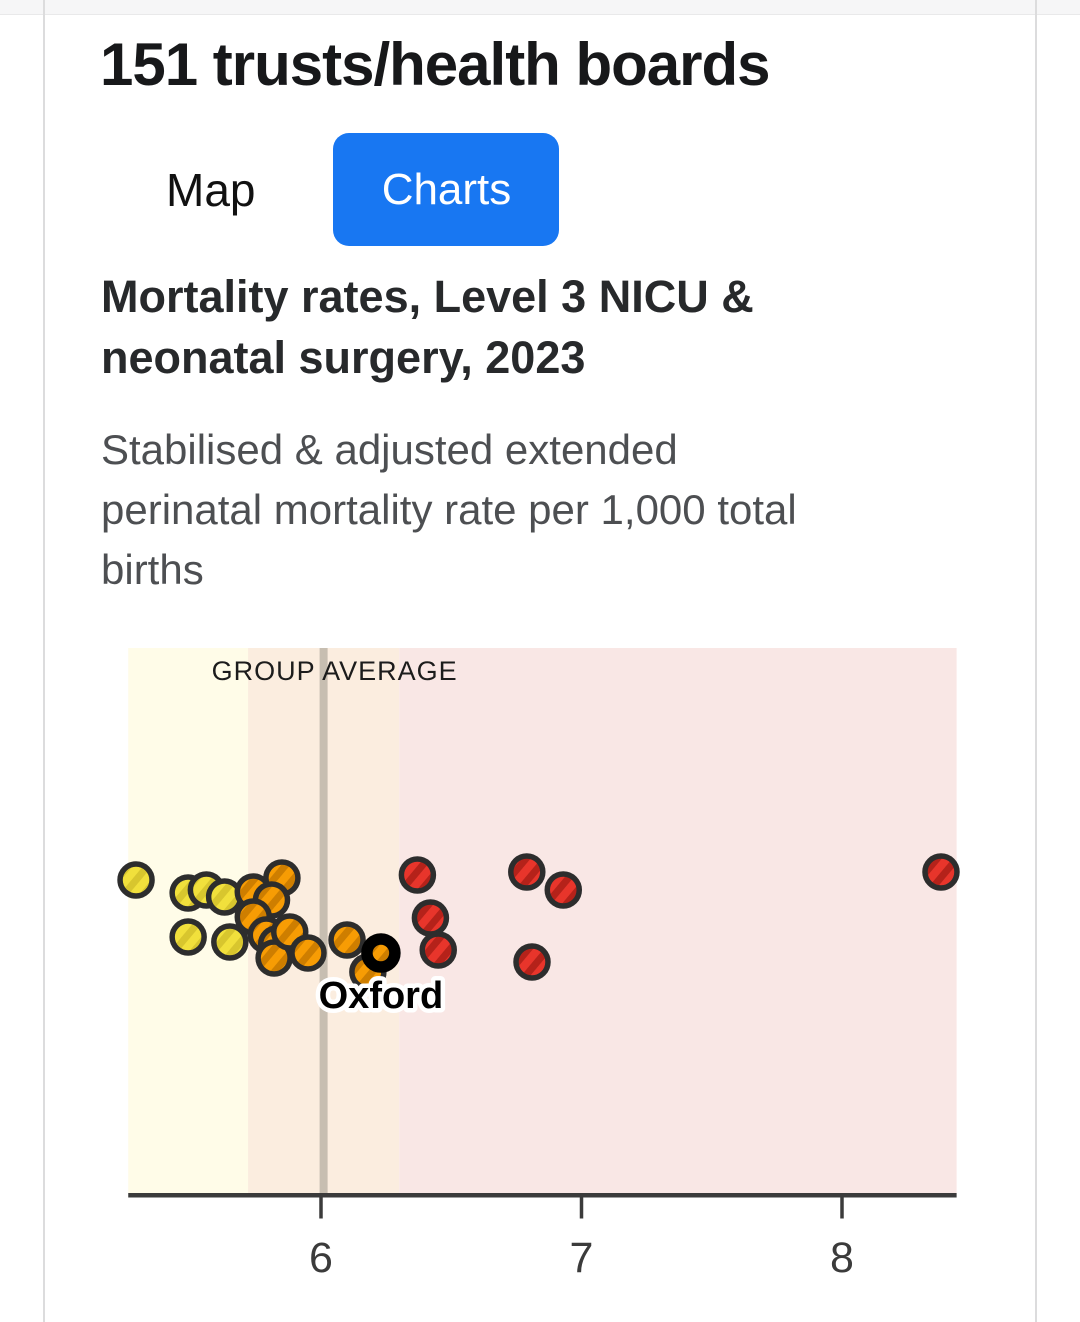  I want to click on group-average-label: GROUP AVERAGE, so click(335, 671).